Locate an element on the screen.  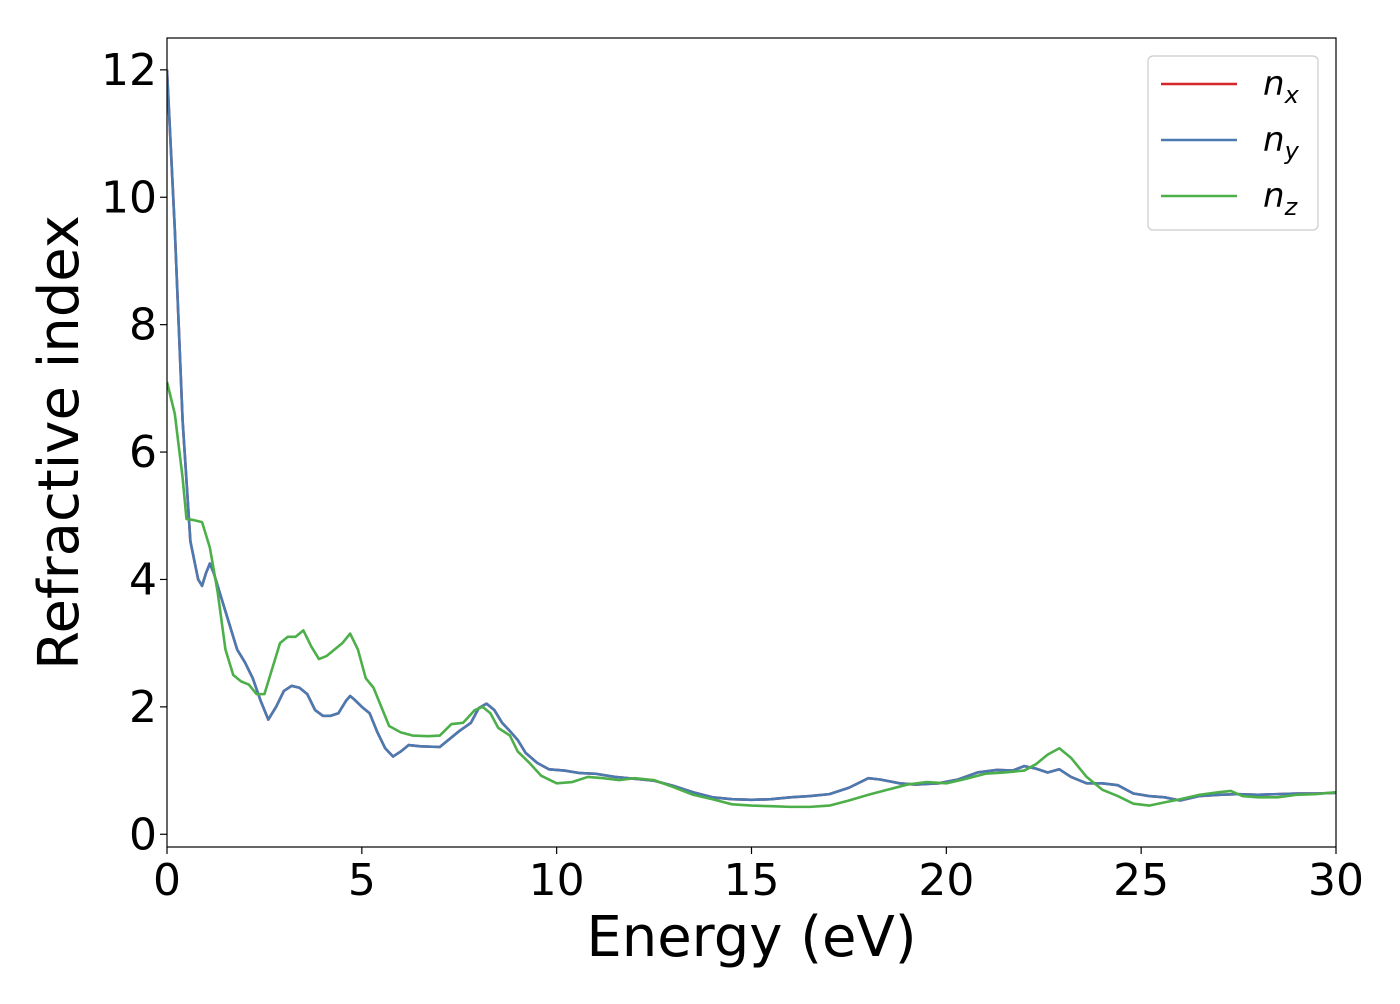
x-tick-label: 15 is located at coordinates (752, 880).